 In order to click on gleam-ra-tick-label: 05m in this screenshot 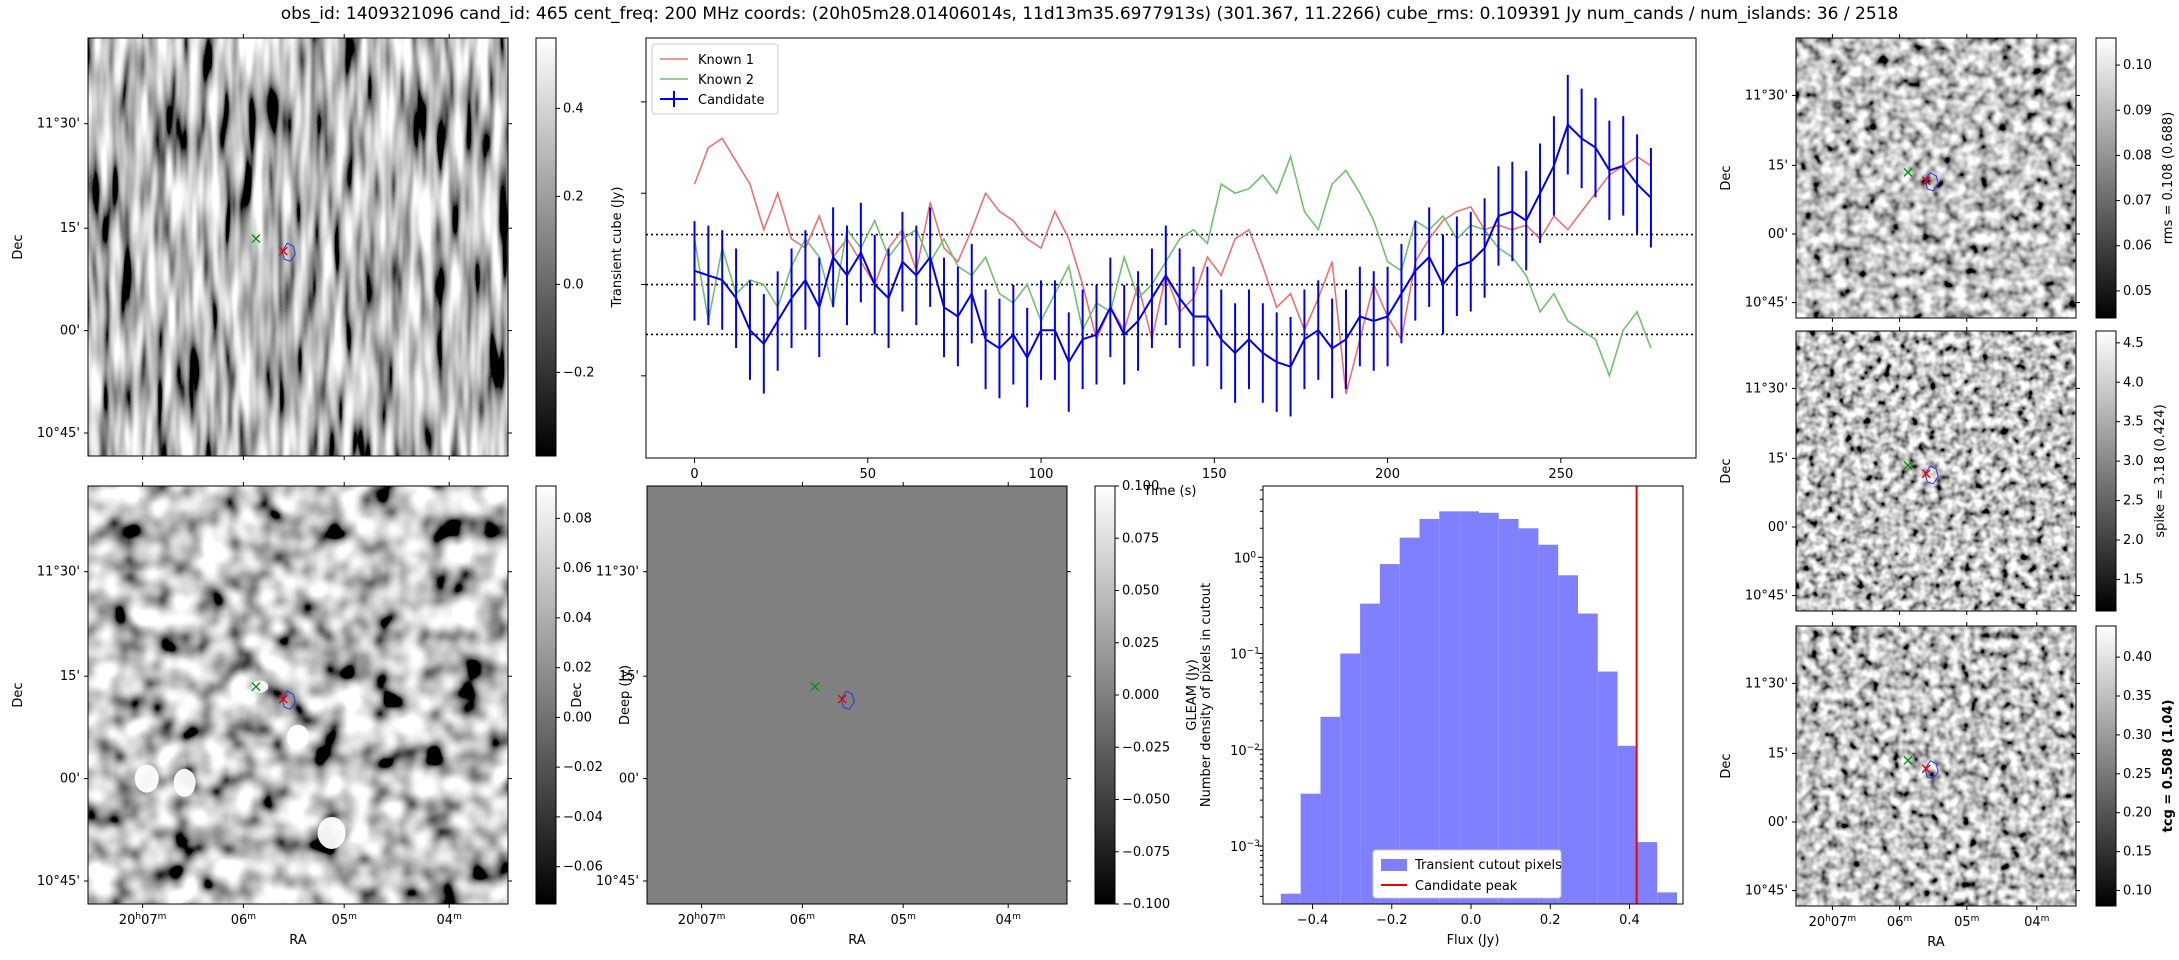, I will do `click(903, 920)`.